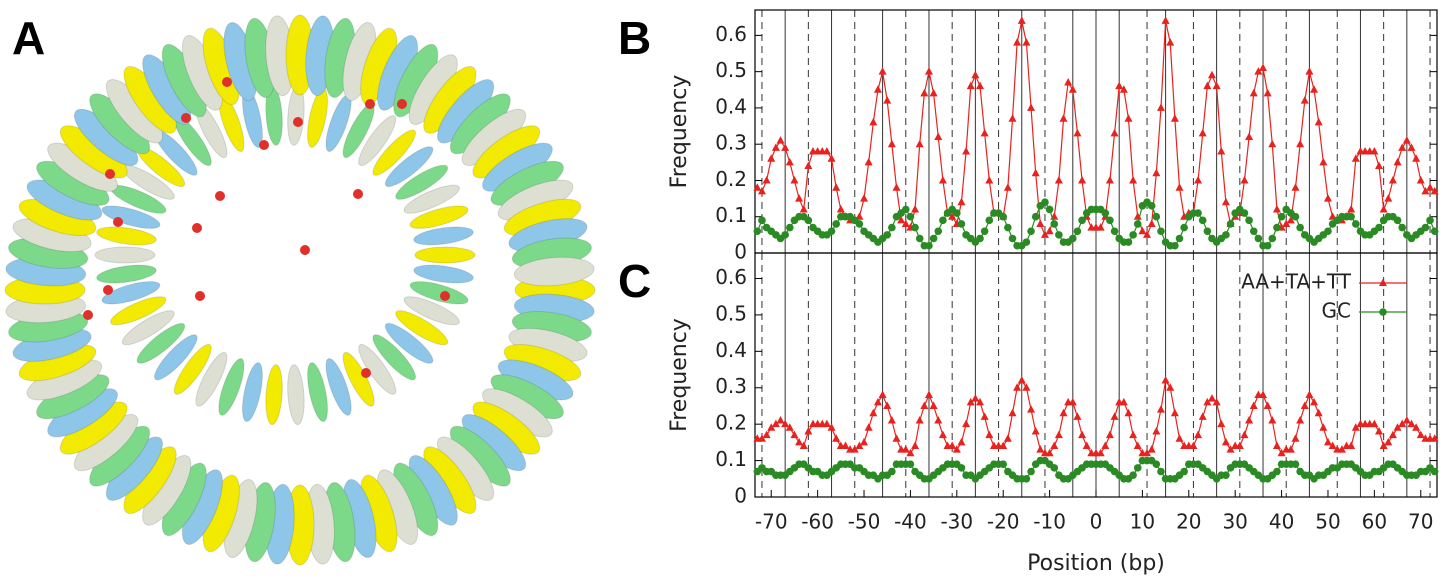 This screenshot has width=1450, height=582. Describe the element at coordinates (28, 38) in the screenshot. I see `panel-label: A` at that location.